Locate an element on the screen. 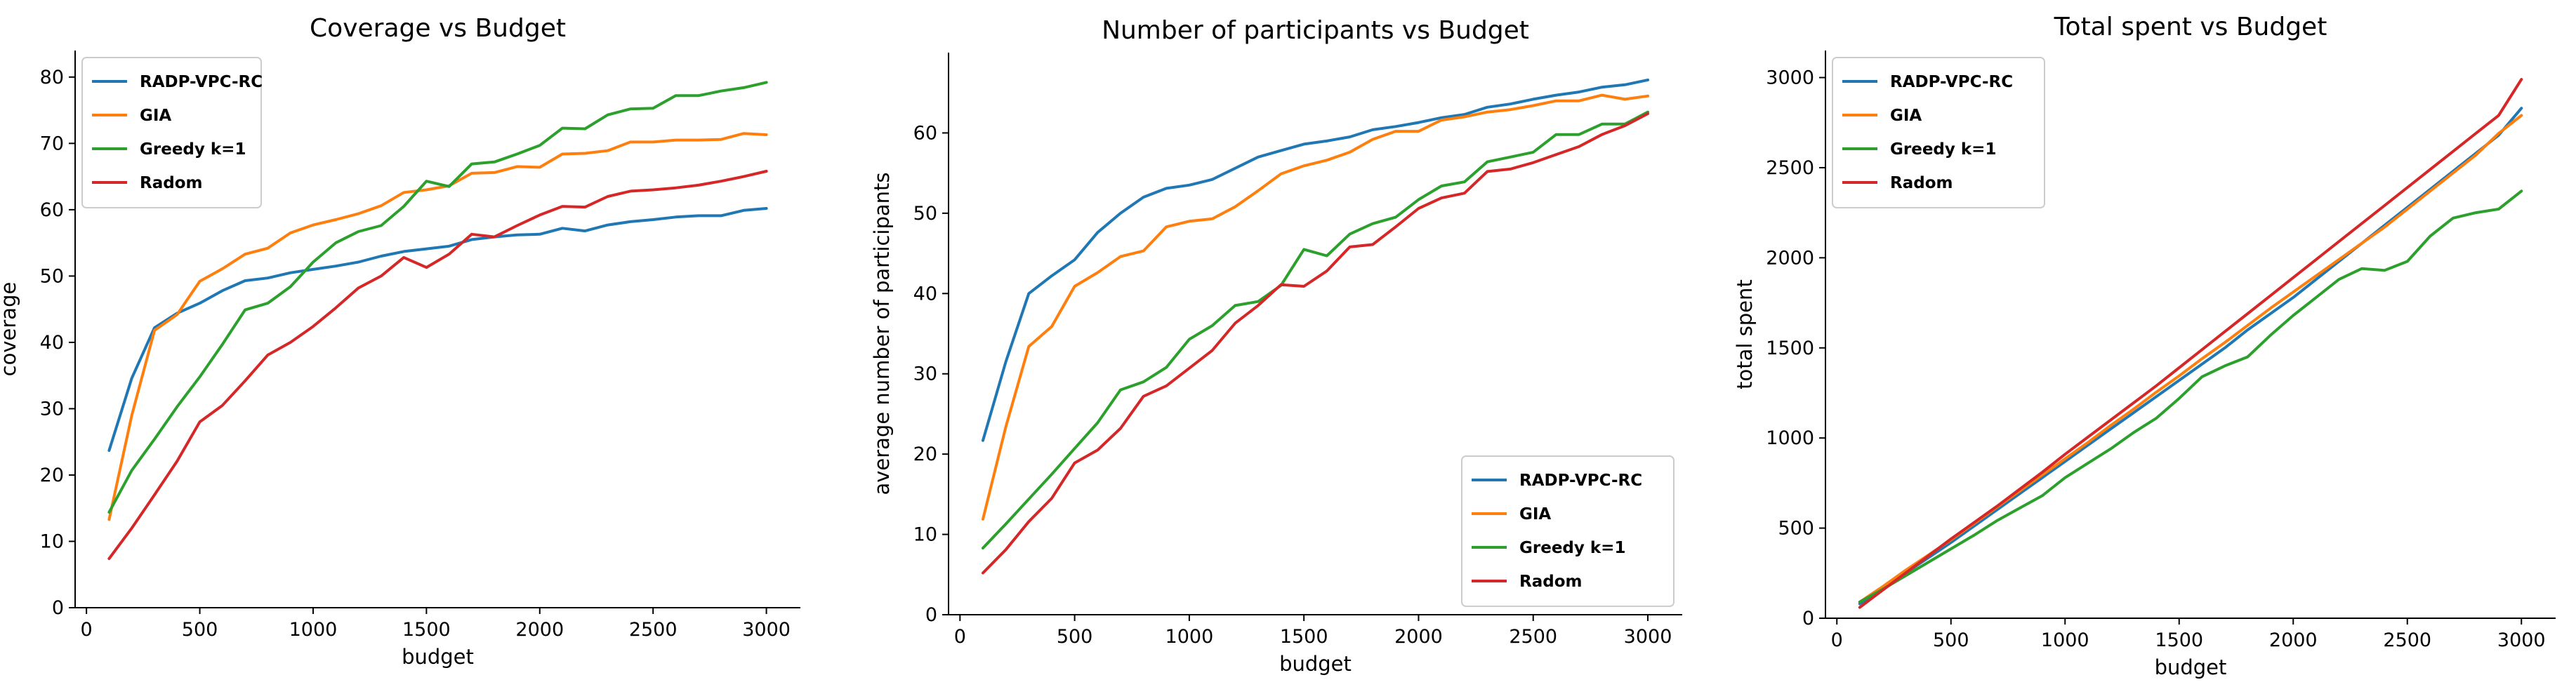 The image size is (2576, 694). y-tick-label: 500 is located at coordinates (1796, 529).